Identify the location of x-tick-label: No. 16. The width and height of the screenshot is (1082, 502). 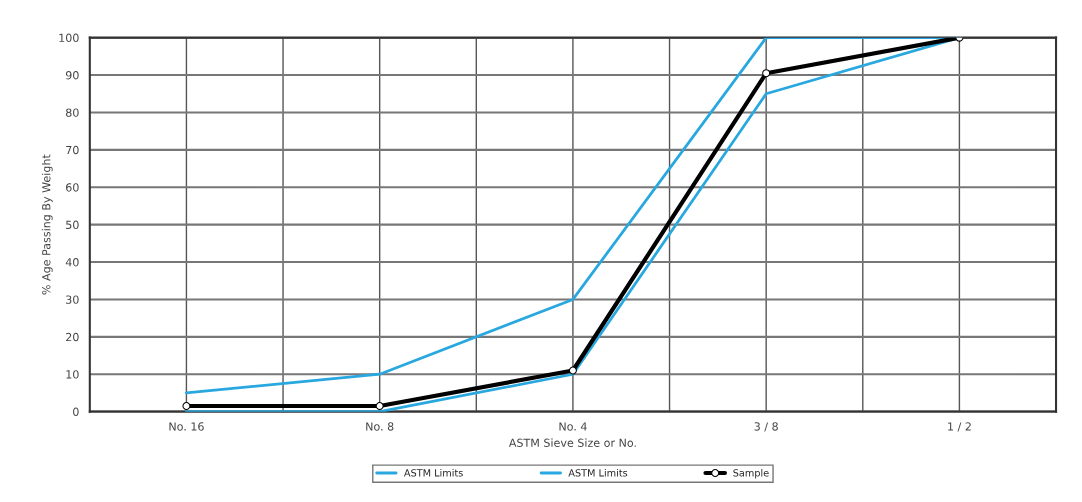
(186, 426).